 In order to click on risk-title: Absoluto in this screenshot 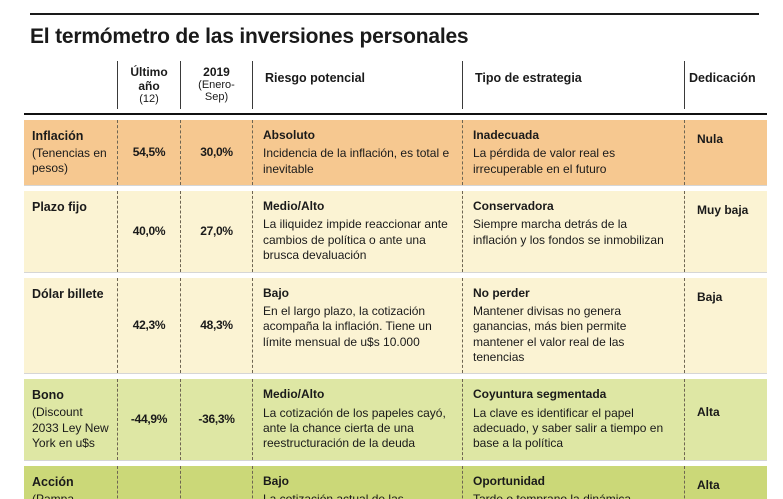, I will do `click(289, 135)`.